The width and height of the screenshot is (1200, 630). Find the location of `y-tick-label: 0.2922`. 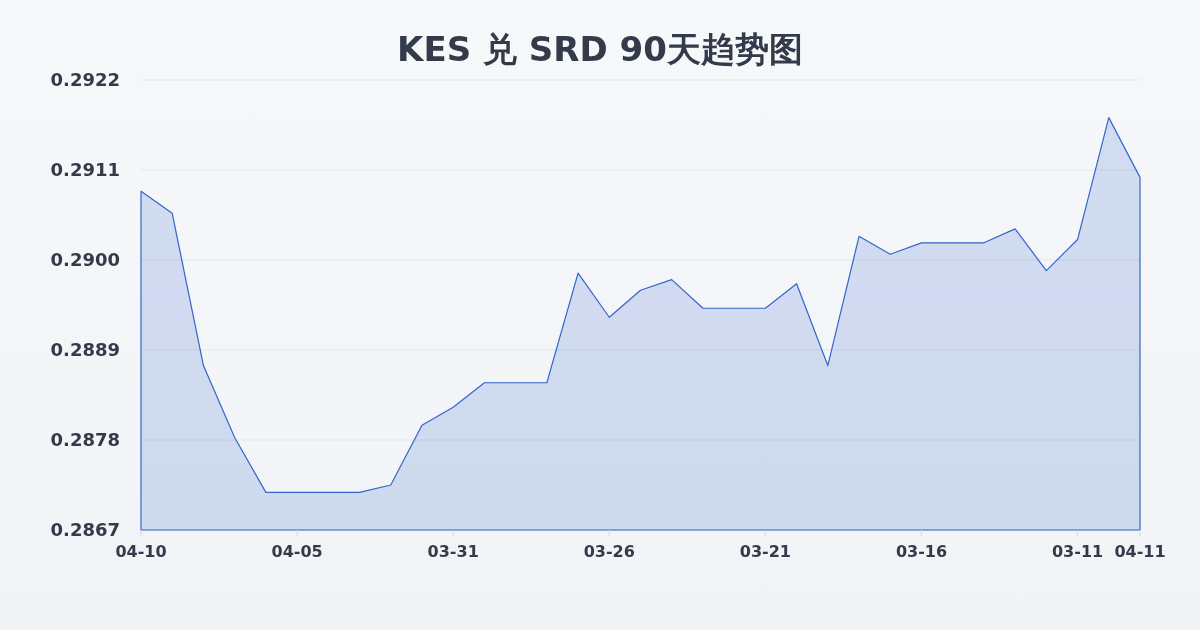

y-tick-label: 0.2922 is located at coordinates (85, 80).